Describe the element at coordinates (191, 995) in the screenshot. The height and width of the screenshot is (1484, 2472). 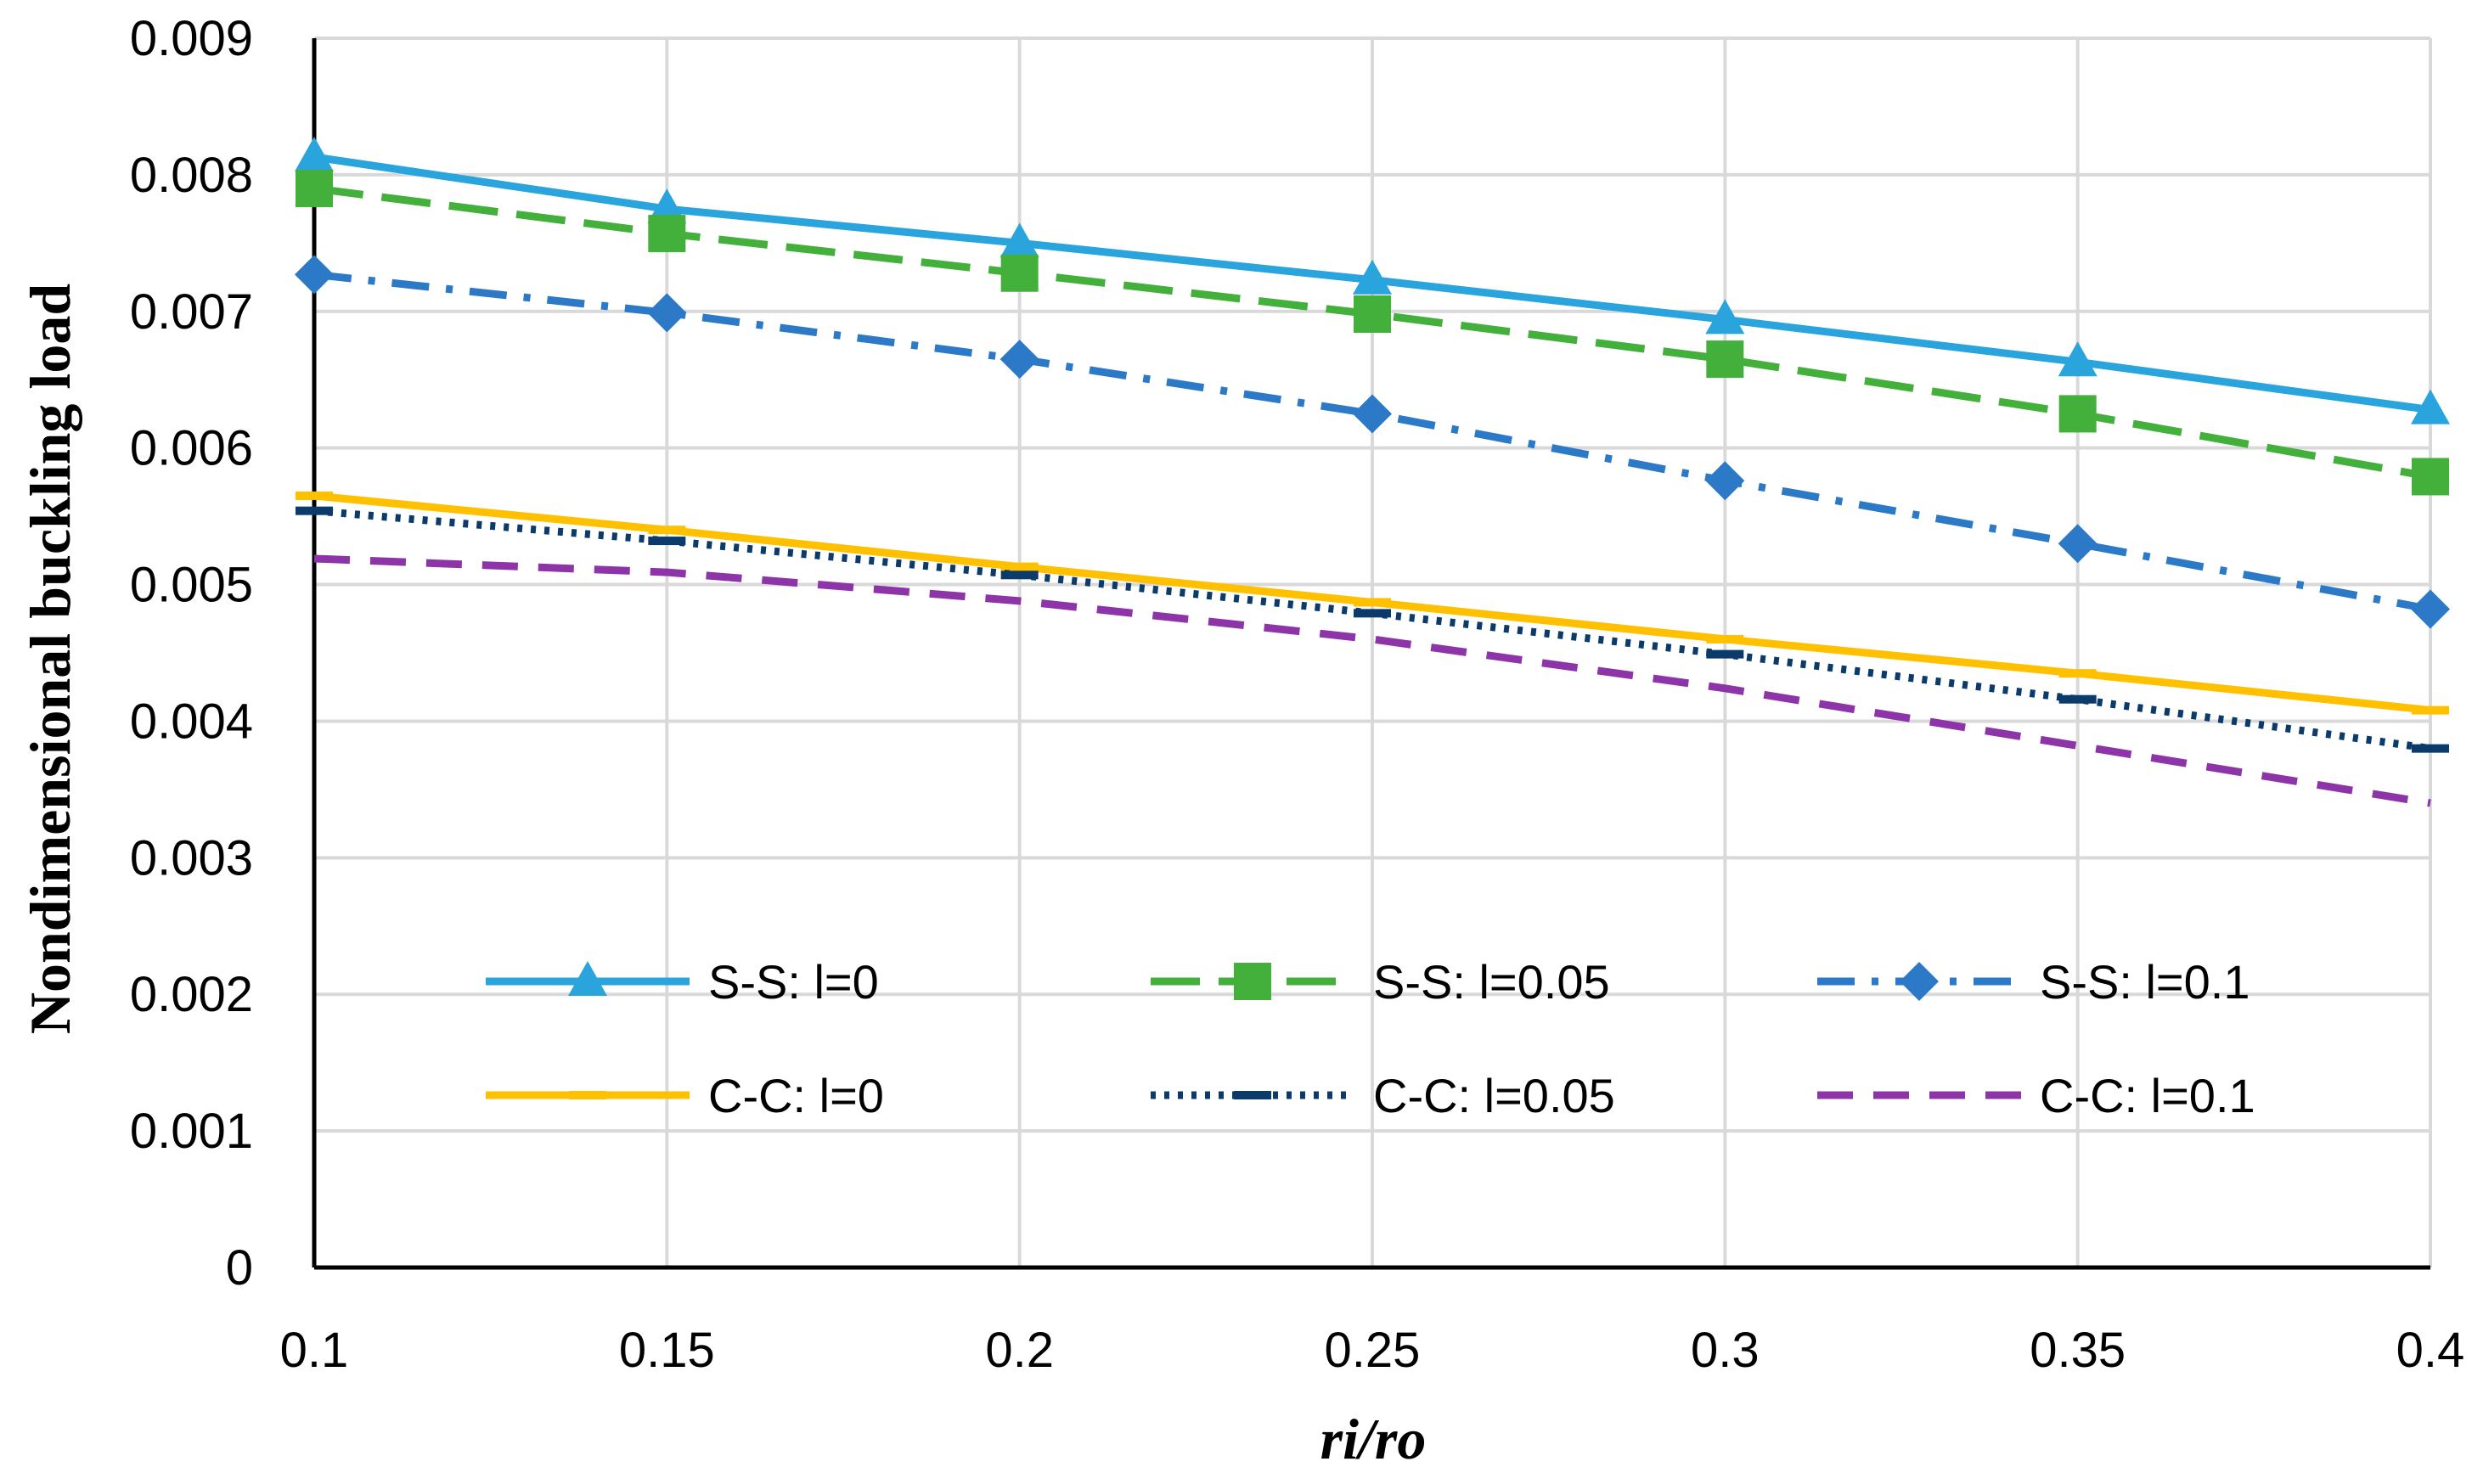
I see `y-tick-label: 0.002` at that location.